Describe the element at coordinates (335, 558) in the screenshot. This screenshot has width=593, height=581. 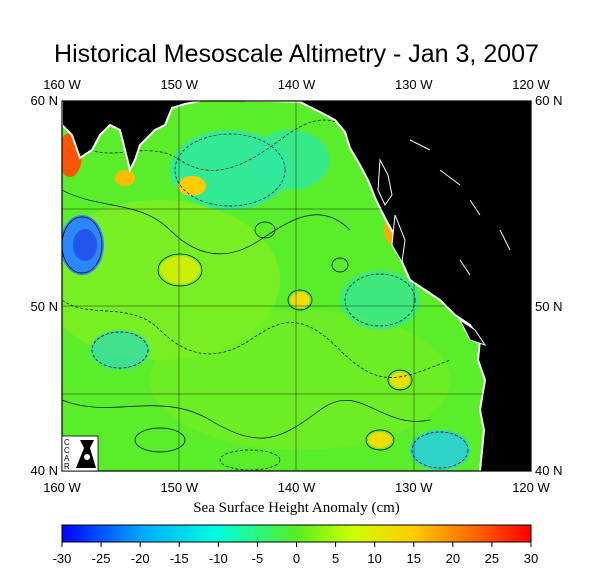
I see `colorbar-tick-label: 5` at that location.